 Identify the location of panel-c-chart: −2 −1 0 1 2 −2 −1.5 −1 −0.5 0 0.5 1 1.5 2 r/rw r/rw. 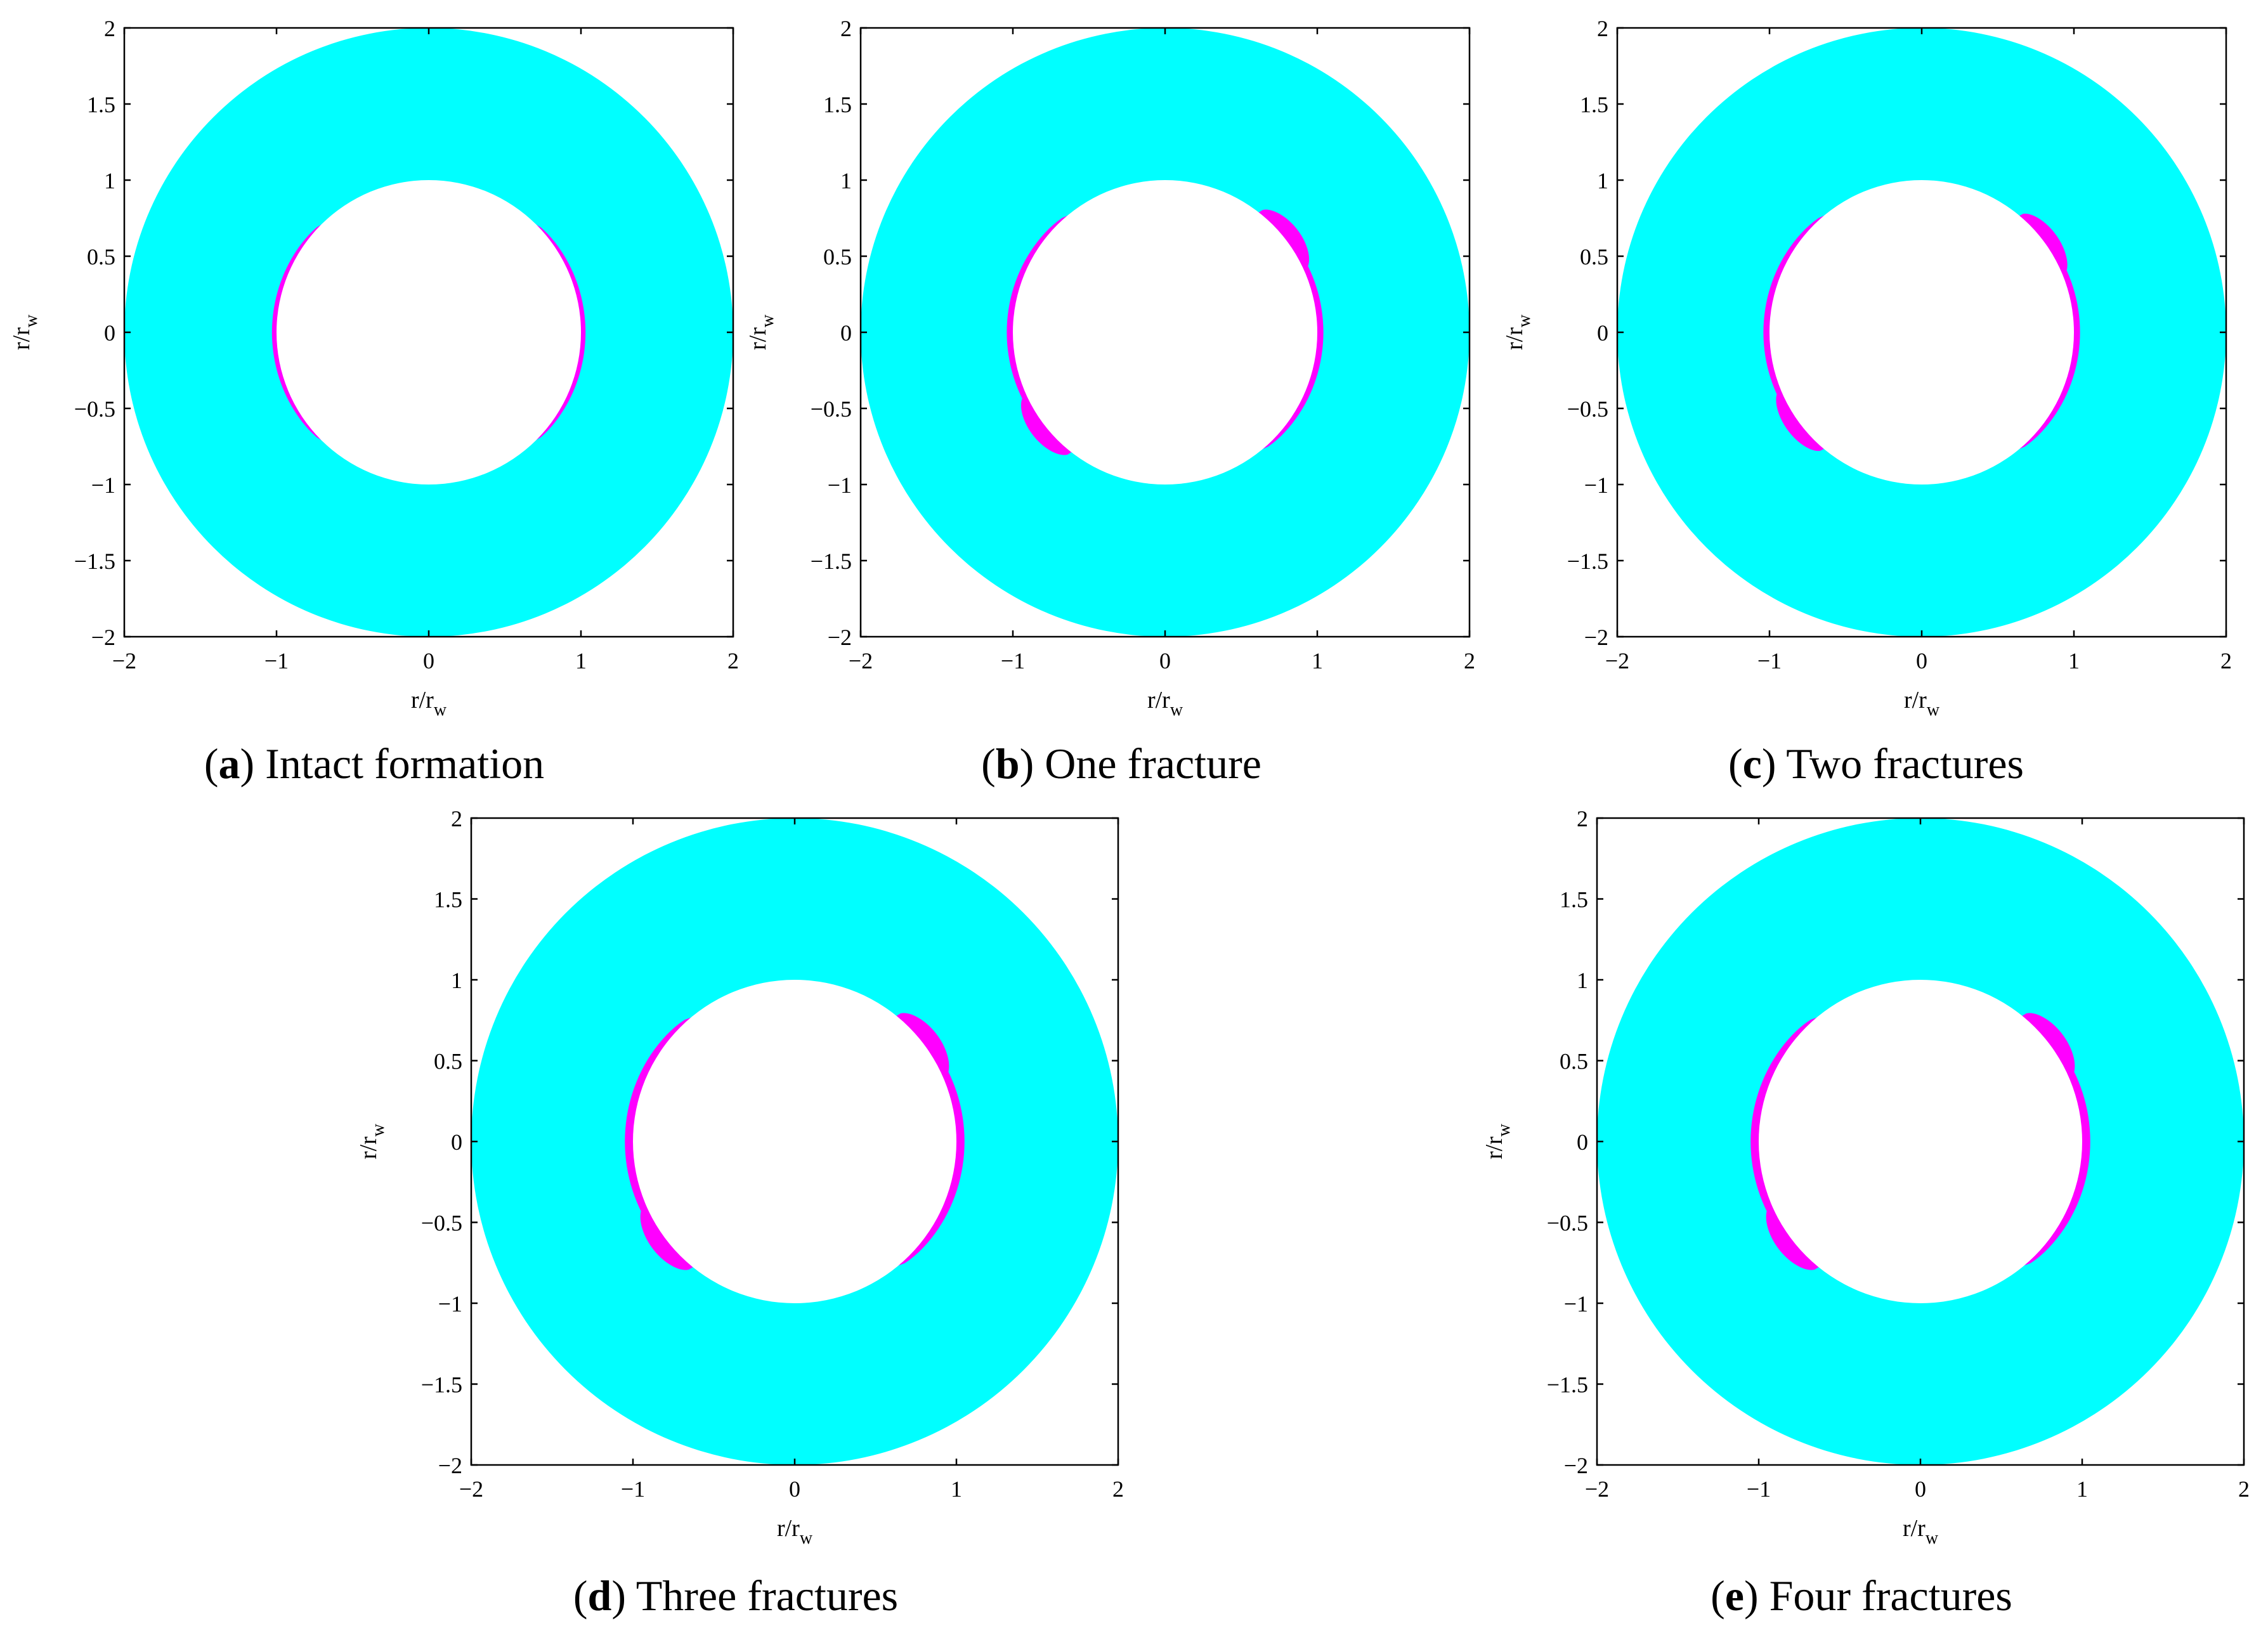
(1866, 368).